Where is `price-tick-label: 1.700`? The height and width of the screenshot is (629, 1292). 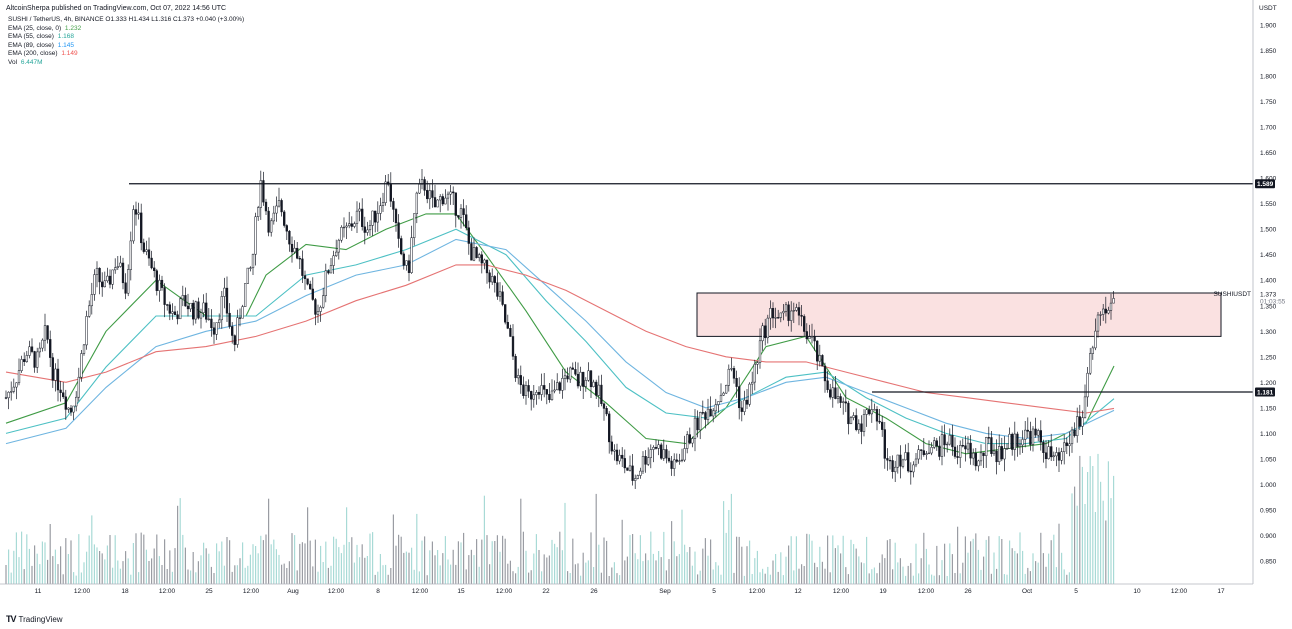 price-tick-label: 1.700 is located at coordinates (1268, 128).